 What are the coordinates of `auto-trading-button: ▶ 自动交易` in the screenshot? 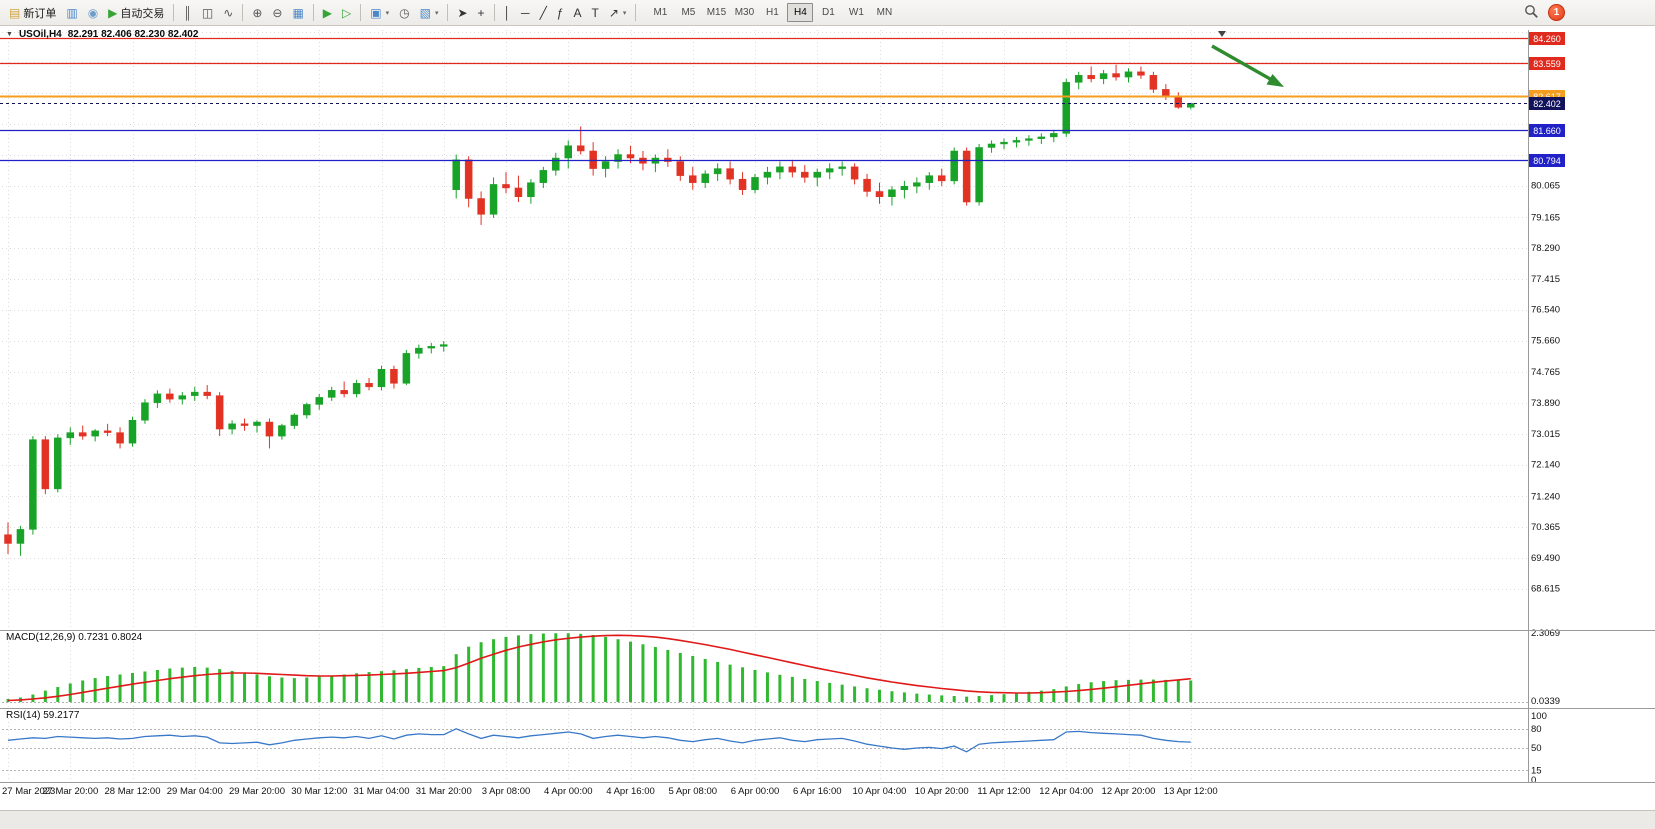 It's located at (136, 12).